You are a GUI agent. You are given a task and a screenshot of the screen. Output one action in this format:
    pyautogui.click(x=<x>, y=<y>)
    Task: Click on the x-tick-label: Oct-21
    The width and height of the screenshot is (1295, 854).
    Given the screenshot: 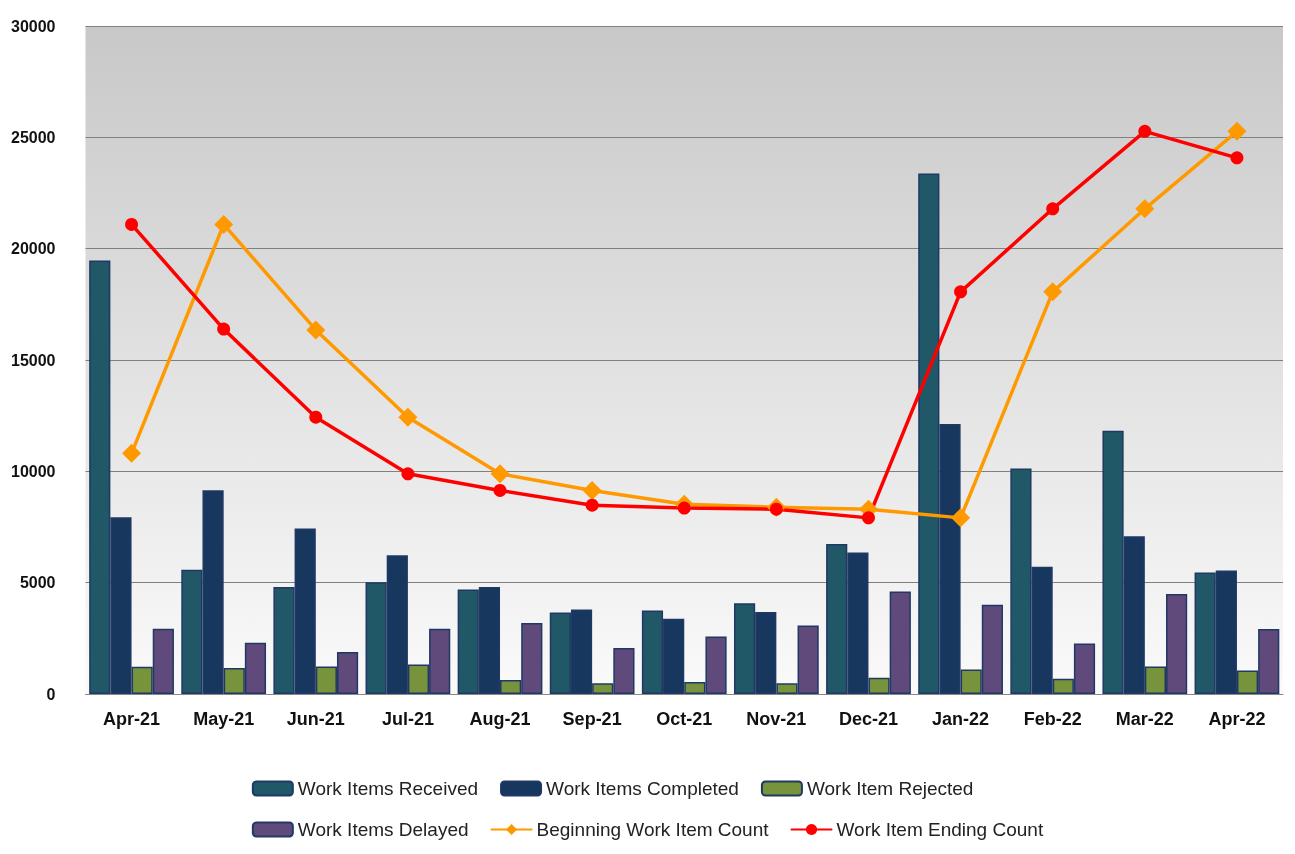 What is the action you would take?
    pyautogui.click(x=684, y=719)
    